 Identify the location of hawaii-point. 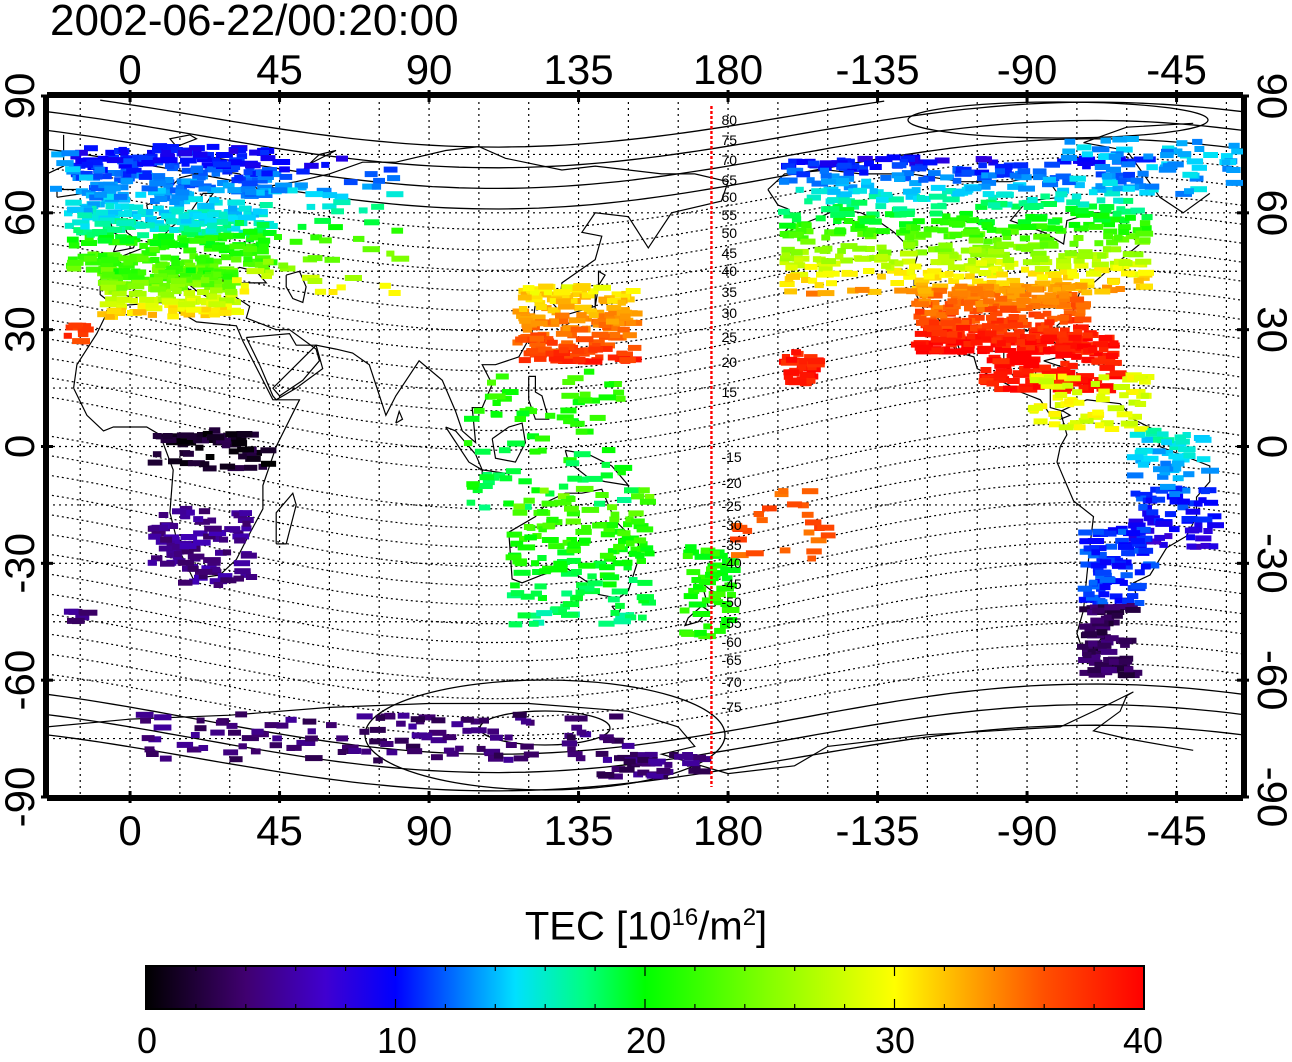
(797, 382).